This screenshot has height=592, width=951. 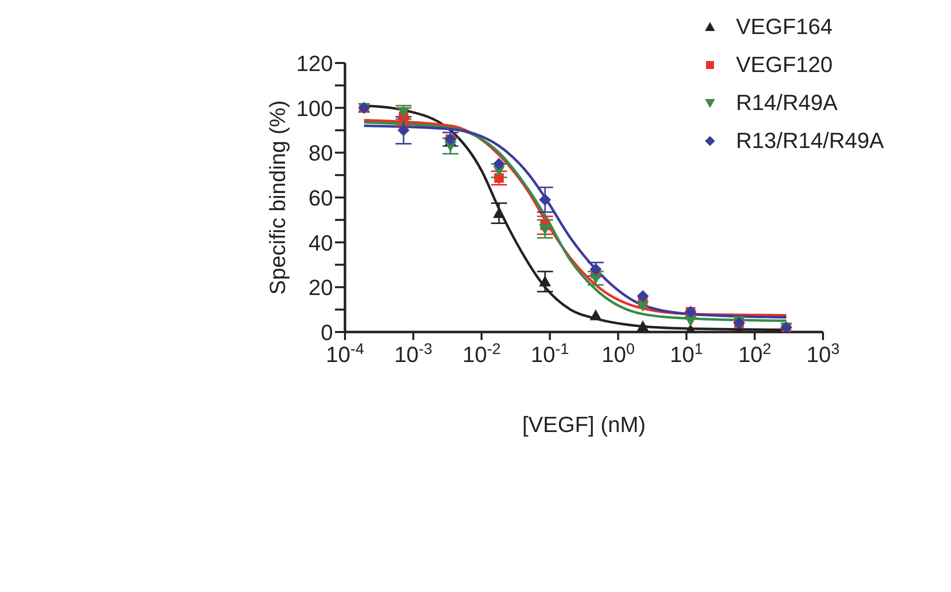 What do you see at coordinates (784, 27) in the screenshot?
I see `legend-label: VEGF164` at bounding box center [784, 27].